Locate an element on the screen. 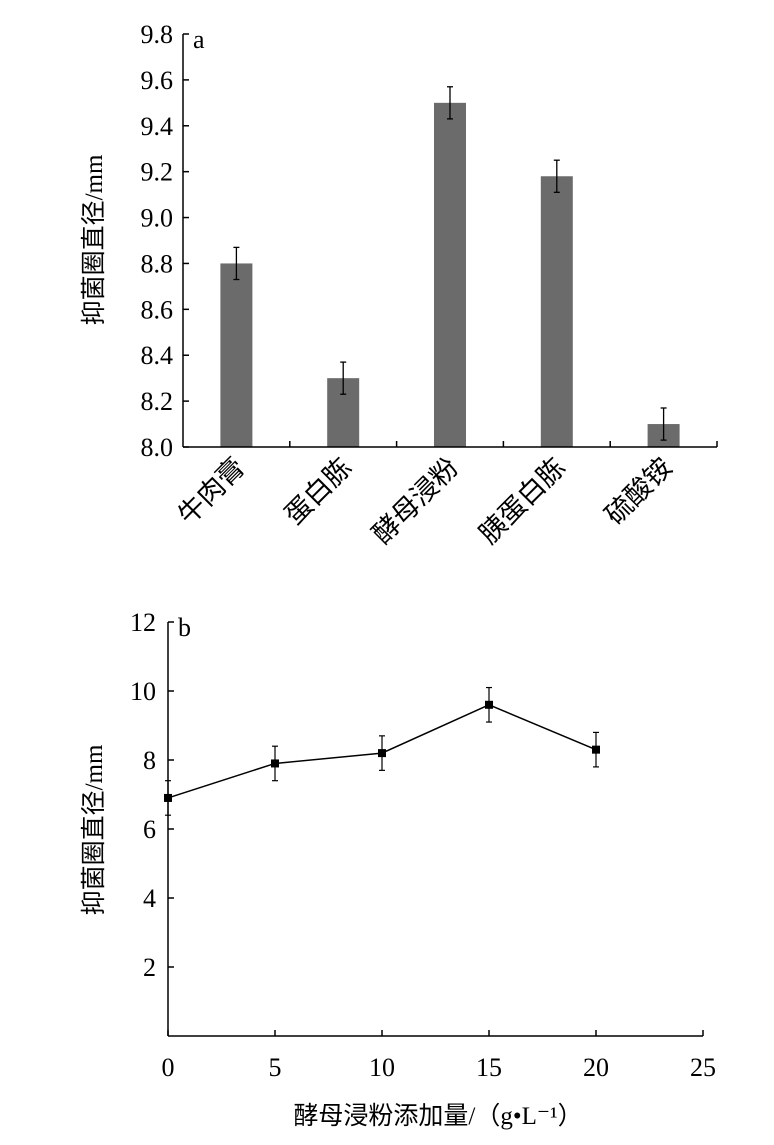 The image size is (774, 1145). panel-b-y-axis-title: 抑菌圈直径/mm is located at coordinates (94, 829).